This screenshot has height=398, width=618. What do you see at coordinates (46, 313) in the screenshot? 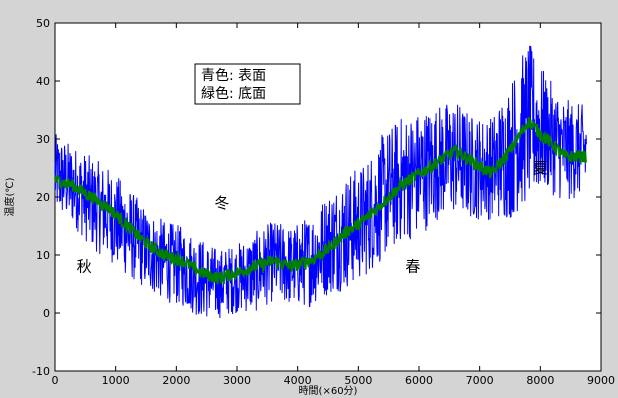
I see `y-tick-label: 0` at bounding box center [46, 313].